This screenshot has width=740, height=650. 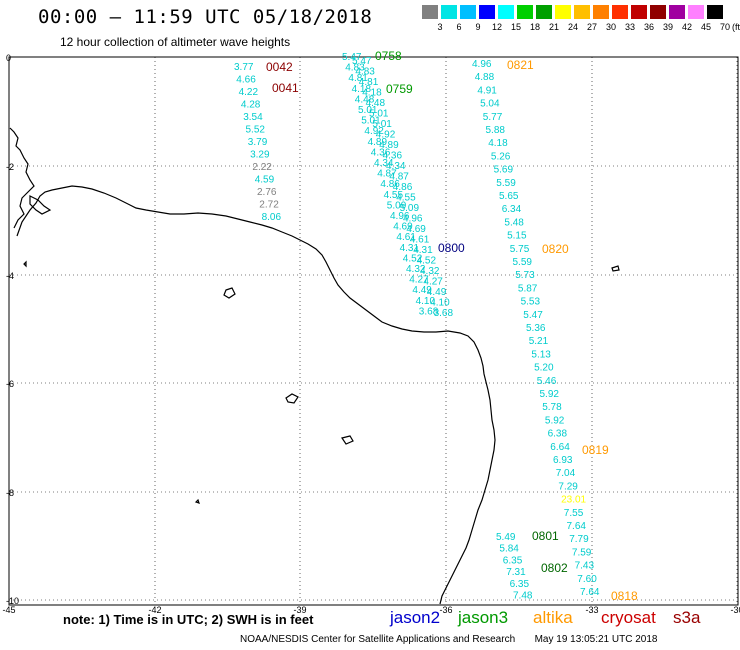 I want to click on lat-tick-label: -8, so click(x=10, y=493).